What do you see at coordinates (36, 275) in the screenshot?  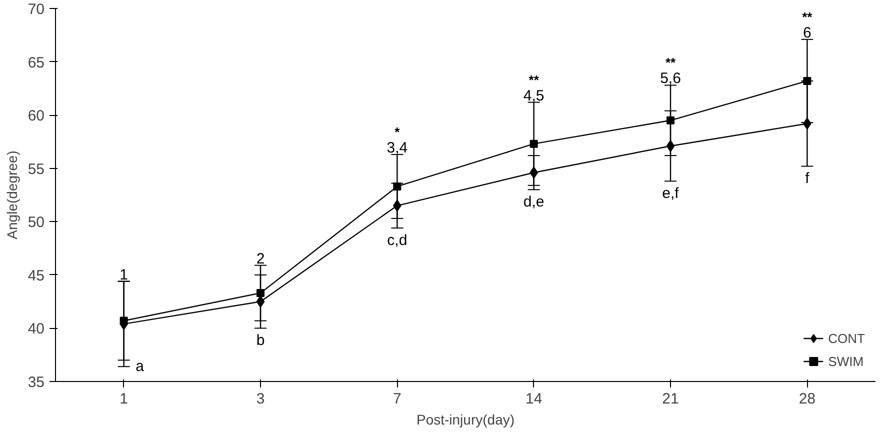 I see `y-tick-label: 45` at bounding box center [36, 275].